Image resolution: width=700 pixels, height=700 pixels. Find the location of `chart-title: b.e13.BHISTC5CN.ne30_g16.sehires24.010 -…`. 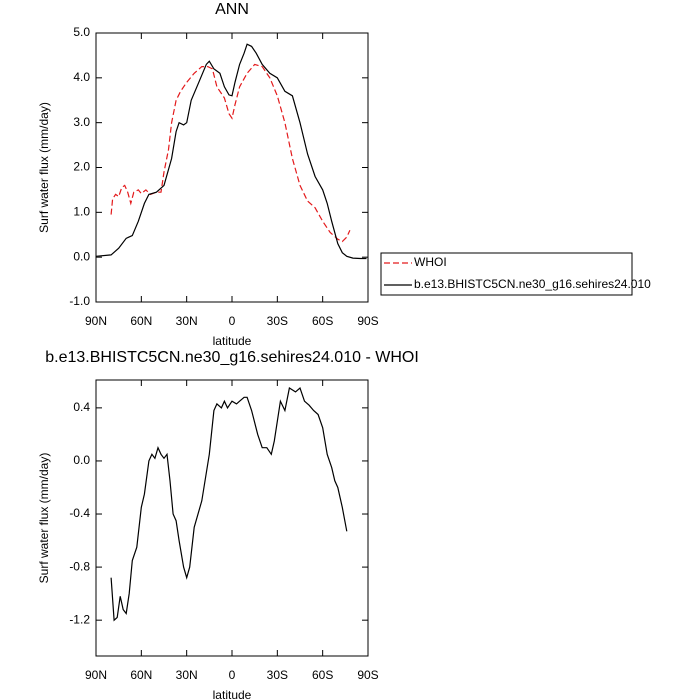

chart-title: b.e13.BHISTC5CN.ne30_g16.sehires24.010 -… is located at coordinates (232, 357).